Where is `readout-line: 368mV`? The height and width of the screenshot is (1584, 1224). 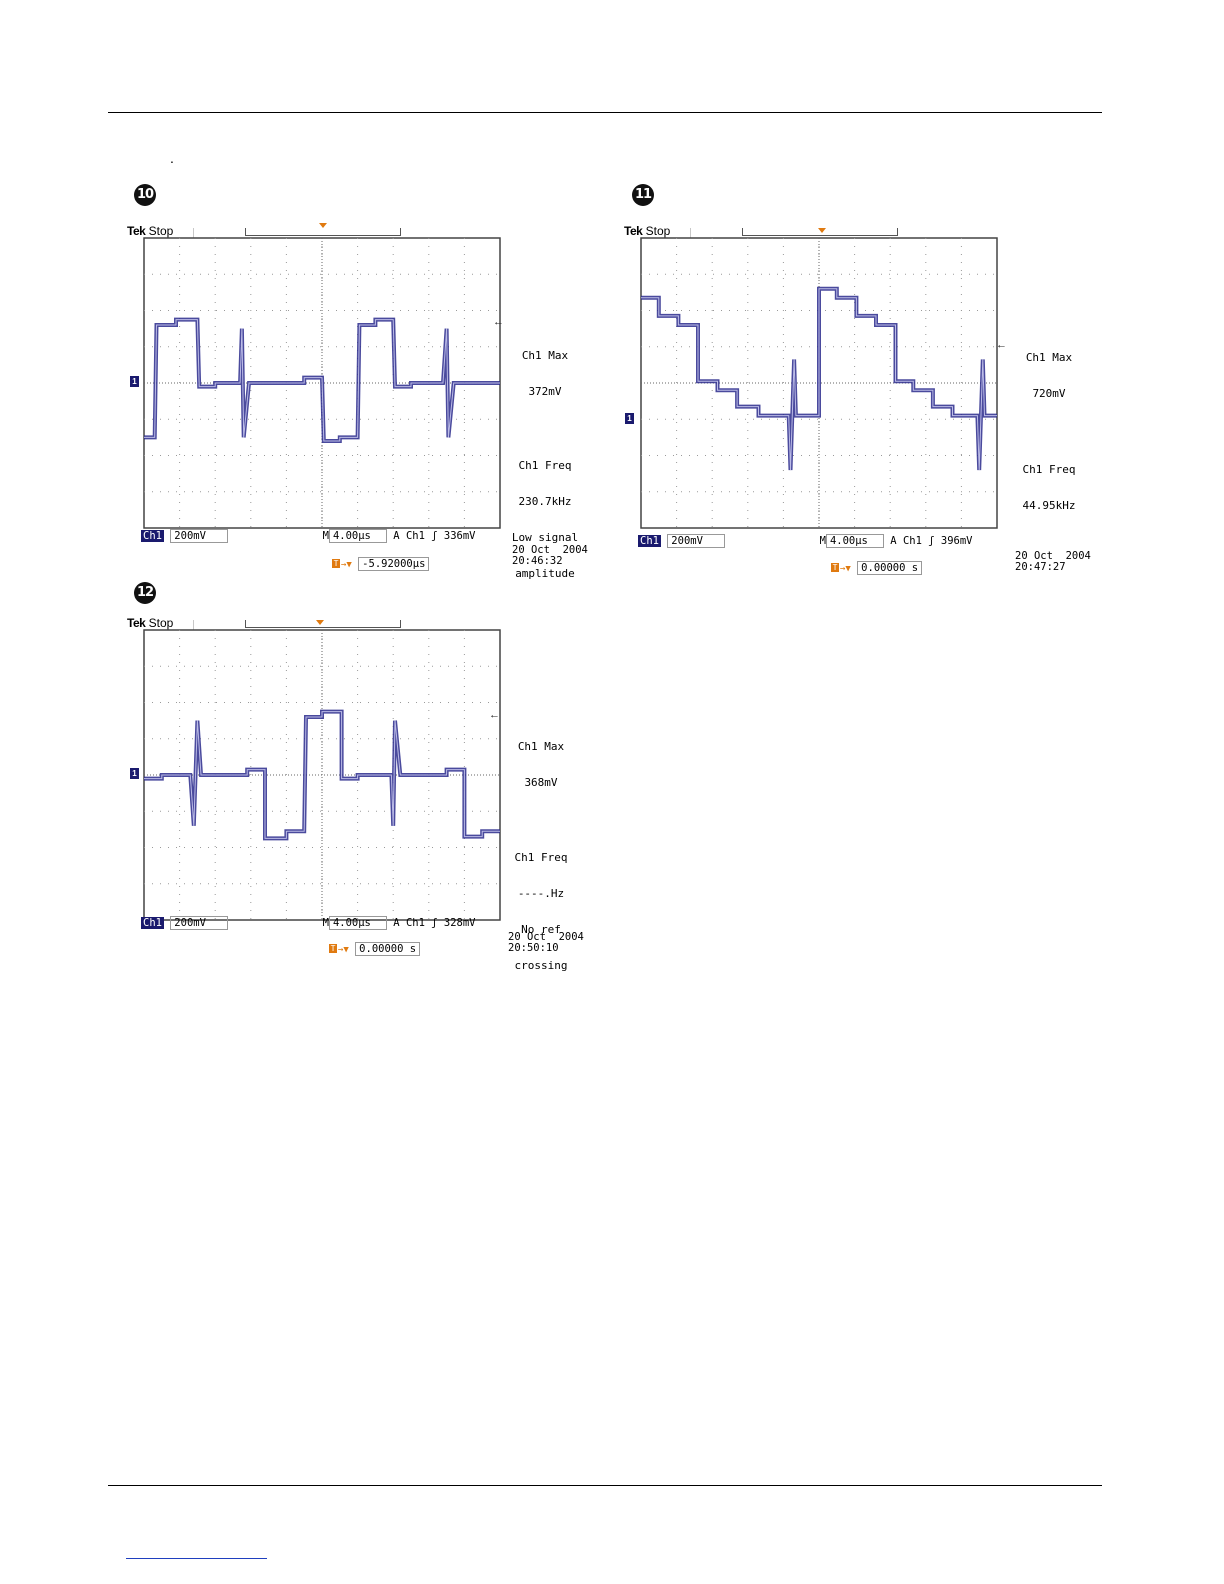 readout-line: 368mV is located at coordinates (541, 782).